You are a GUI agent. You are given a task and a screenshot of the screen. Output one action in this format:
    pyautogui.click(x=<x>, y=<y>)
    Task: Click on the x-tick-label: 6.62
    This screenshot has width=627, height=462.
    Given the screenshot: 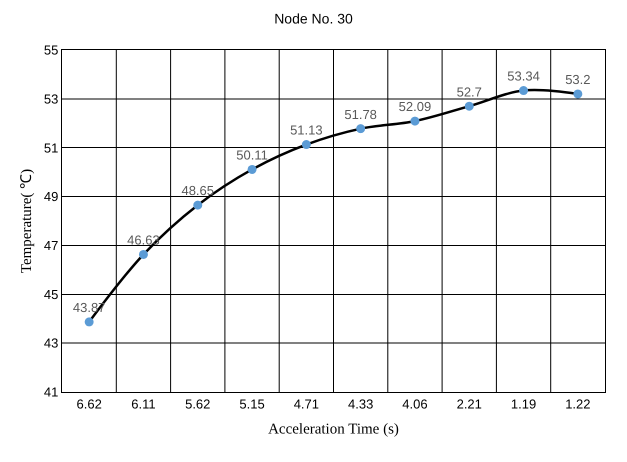 What is the action you would take?
    pyautogui.click(x=89, y=404)
    